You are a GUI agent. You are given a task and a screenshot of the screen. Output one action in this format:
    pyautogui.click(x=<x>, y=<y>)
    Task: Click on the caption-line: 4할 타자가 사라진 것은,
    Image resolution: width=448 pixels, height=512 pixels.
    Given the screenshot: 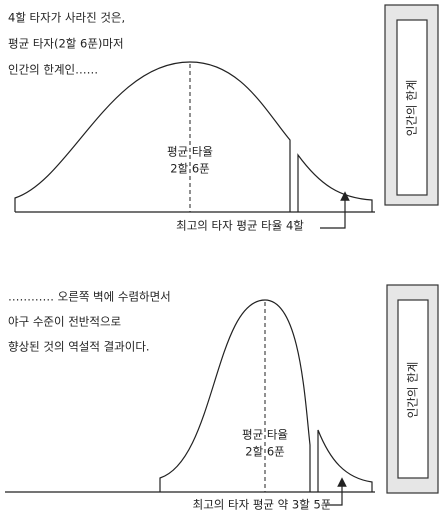 What is the action you would take?
    pyautogui.click(x=66, y=18)
    